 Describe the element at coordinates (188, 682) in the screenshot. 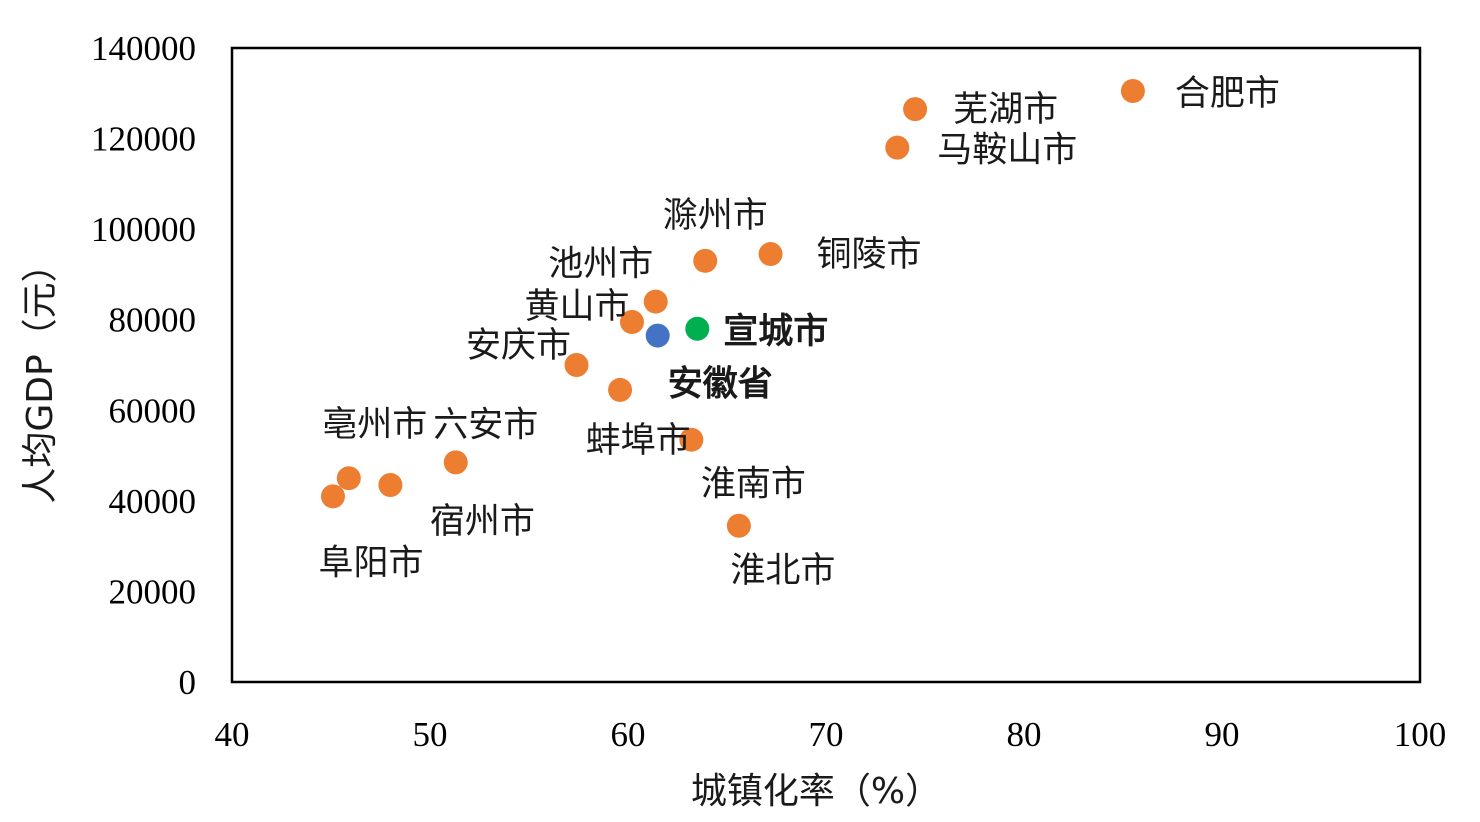

I see `y-tick-label: 0` at that location.